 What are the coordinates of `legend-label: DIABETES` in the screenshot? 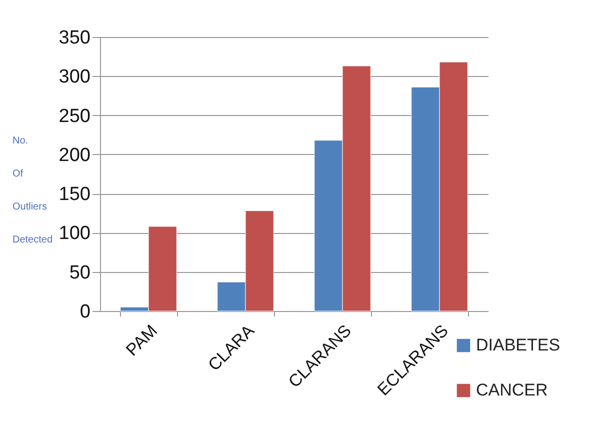 It's located at (518, 345).